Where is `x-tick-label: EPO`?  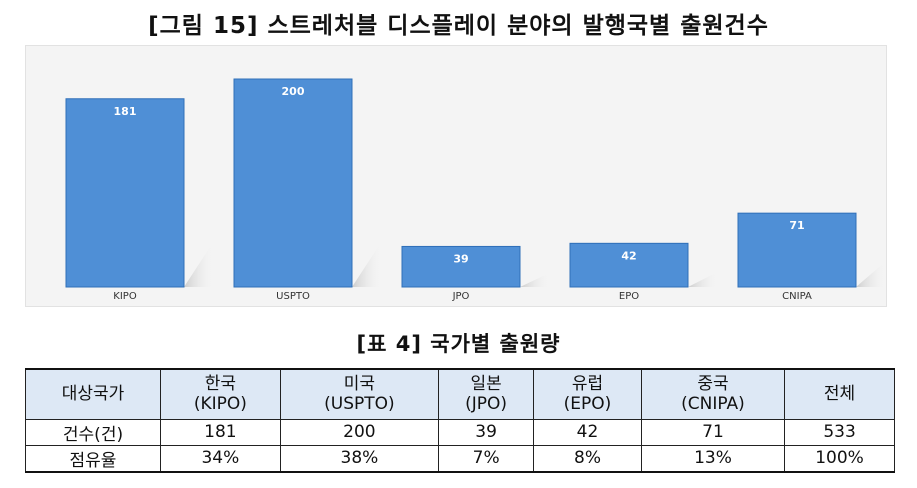
x-tick-label: EPO is located at coordinates (629, 296).